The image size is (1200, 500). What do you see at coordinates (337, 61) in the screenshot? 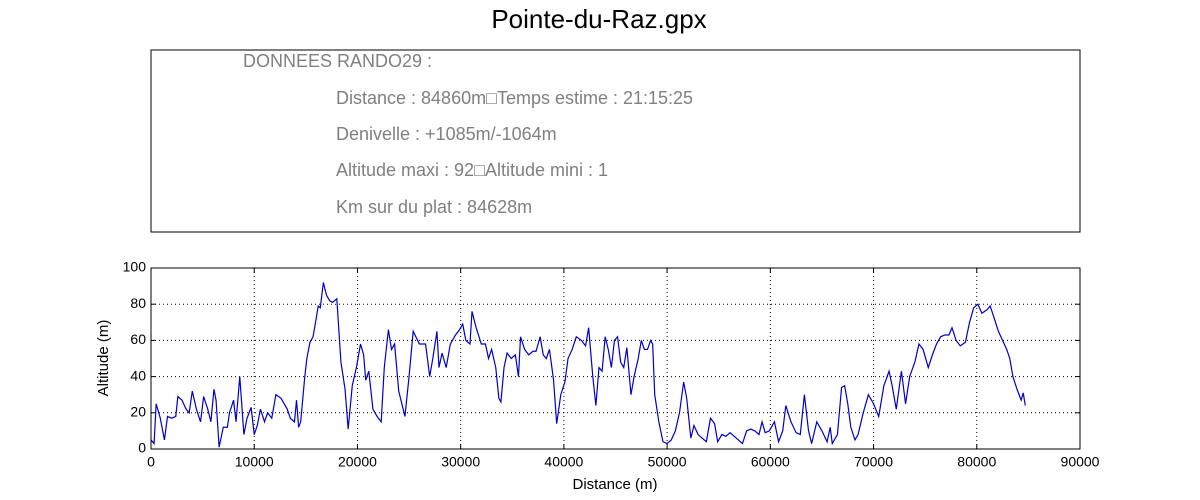
I see `info-heading: DONNEES RANDO29 :` at bounding box center [337, 61].